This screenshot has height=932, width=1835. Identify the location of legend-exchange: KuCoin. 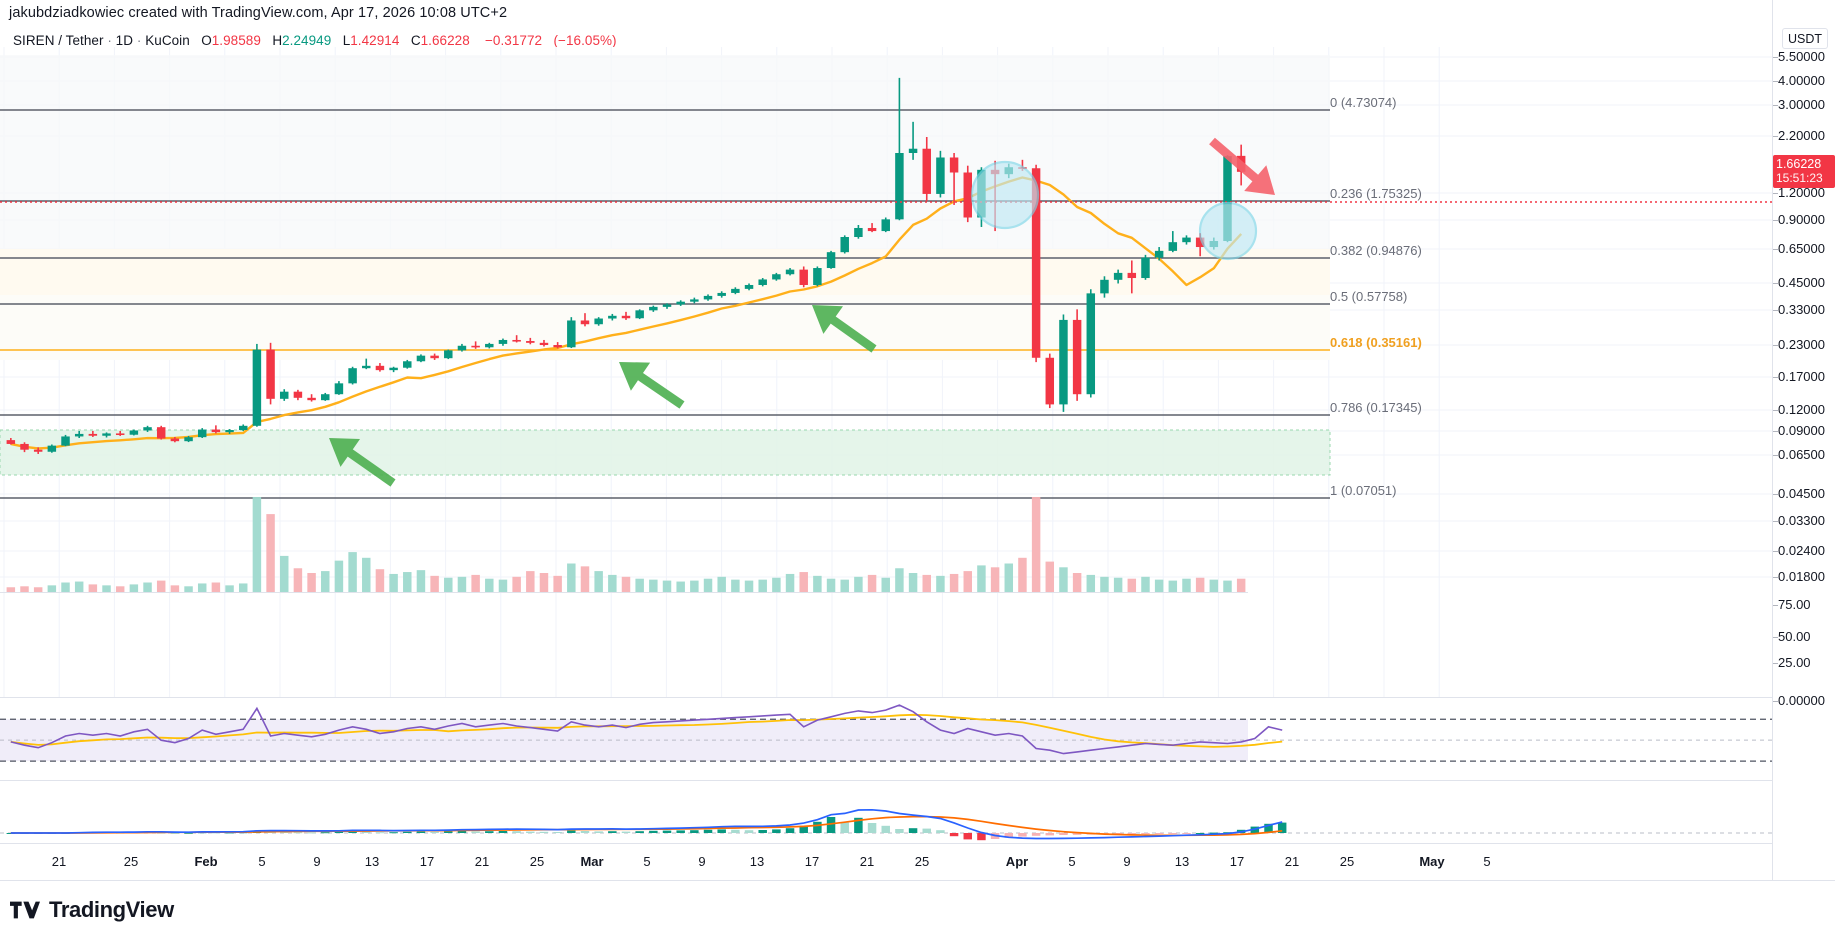
(167, 40).